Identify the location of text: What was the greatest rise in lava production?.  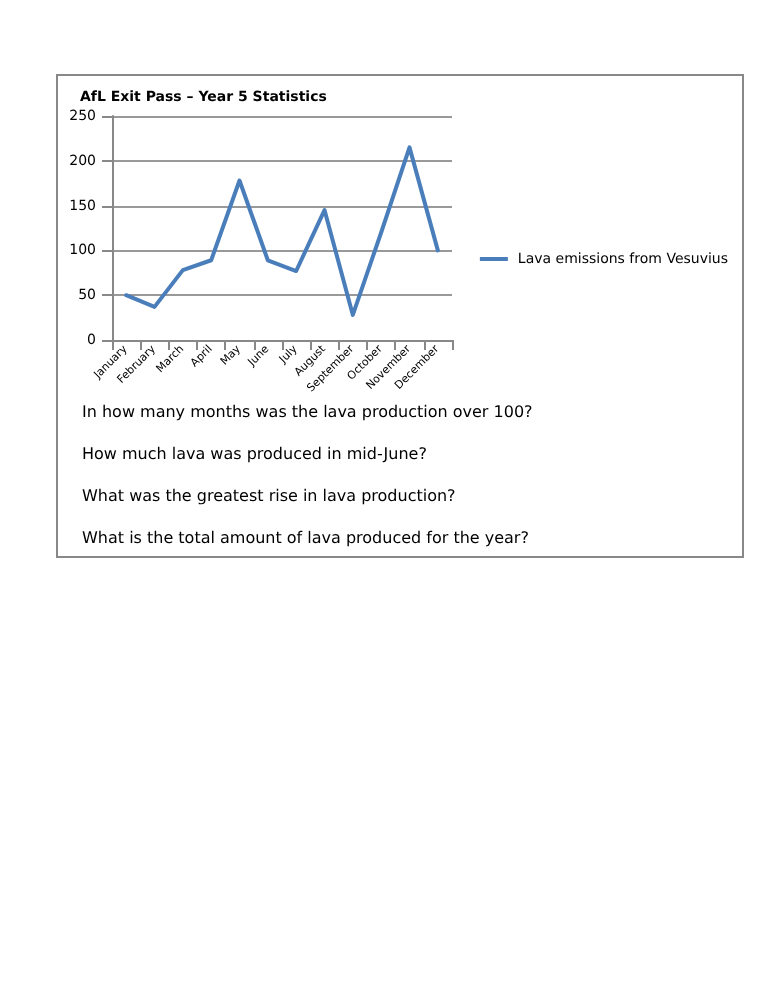
(269, 496).